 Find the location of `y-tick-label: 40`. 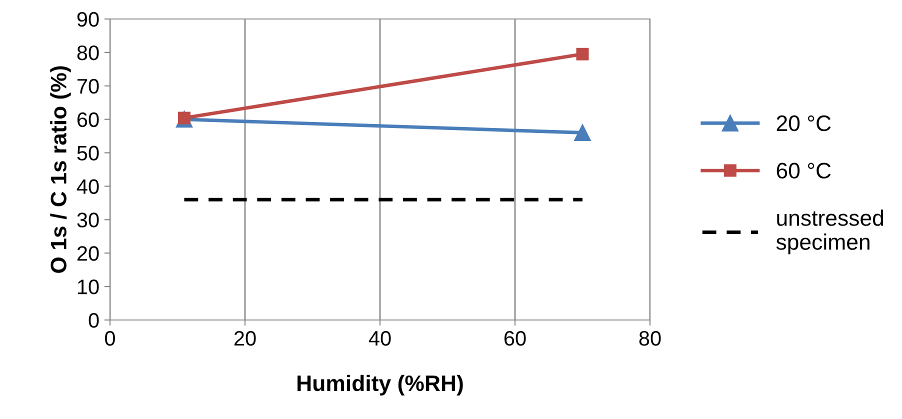

y-tick-label: 40 is located at coordinates (87, 186).